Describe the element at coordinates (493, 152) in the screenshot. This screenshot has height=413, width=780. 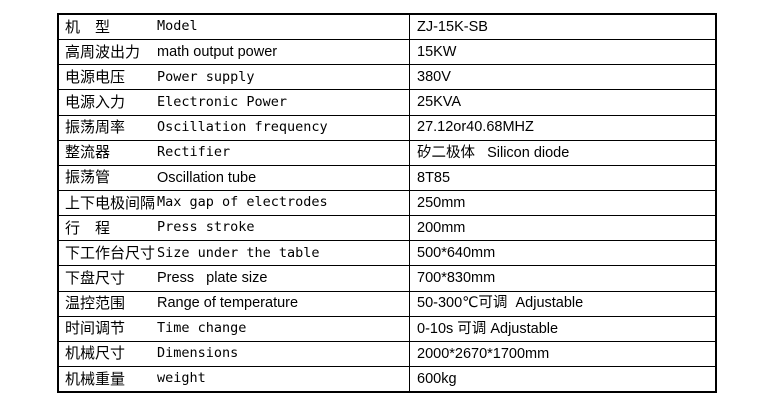
I see `spec-value: 矽二极体 Silicon diode` at that location.